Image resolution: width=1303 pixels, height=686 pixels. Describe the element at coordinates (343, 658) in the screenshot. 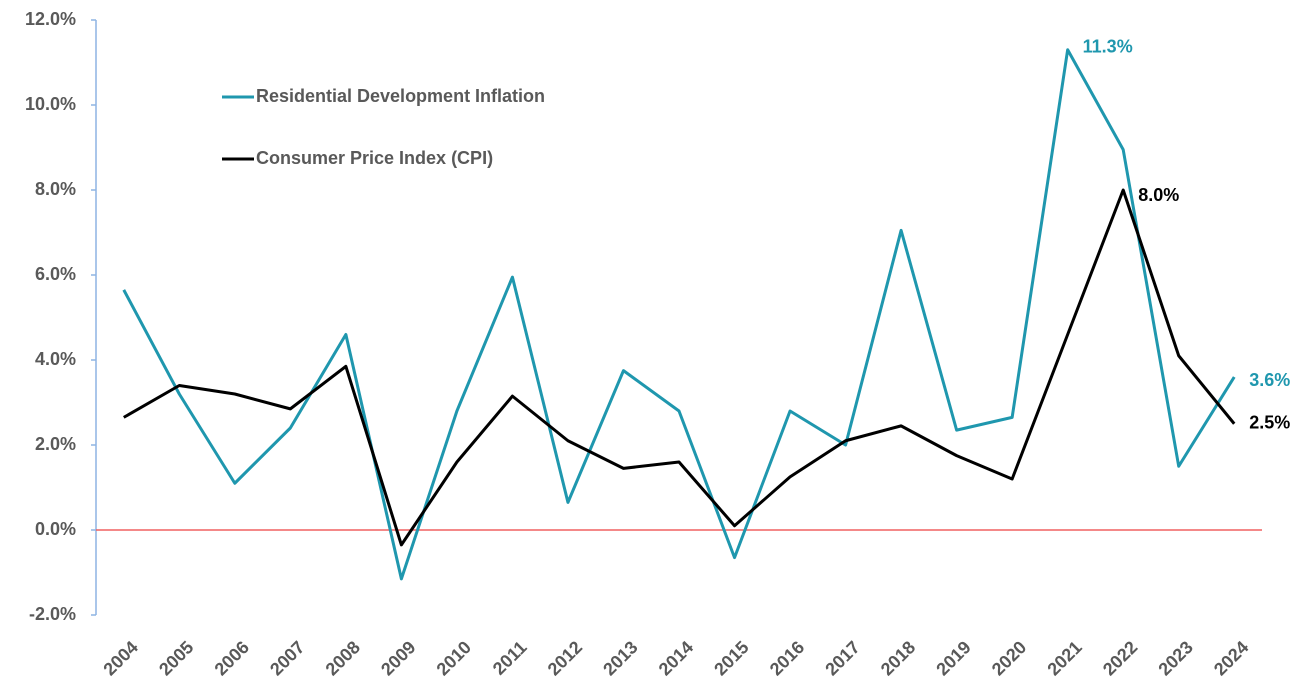

I see `x-tick-label: 2008` at that location.